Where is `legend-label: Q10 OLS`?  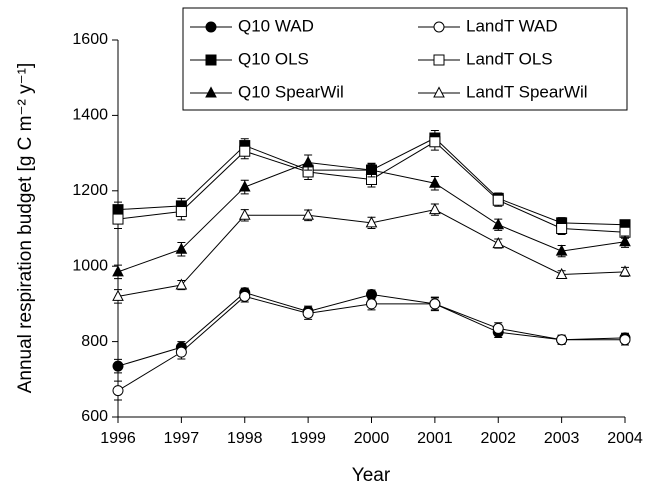
legend-label: Q10 OLS is located at coordinates (273, 58).